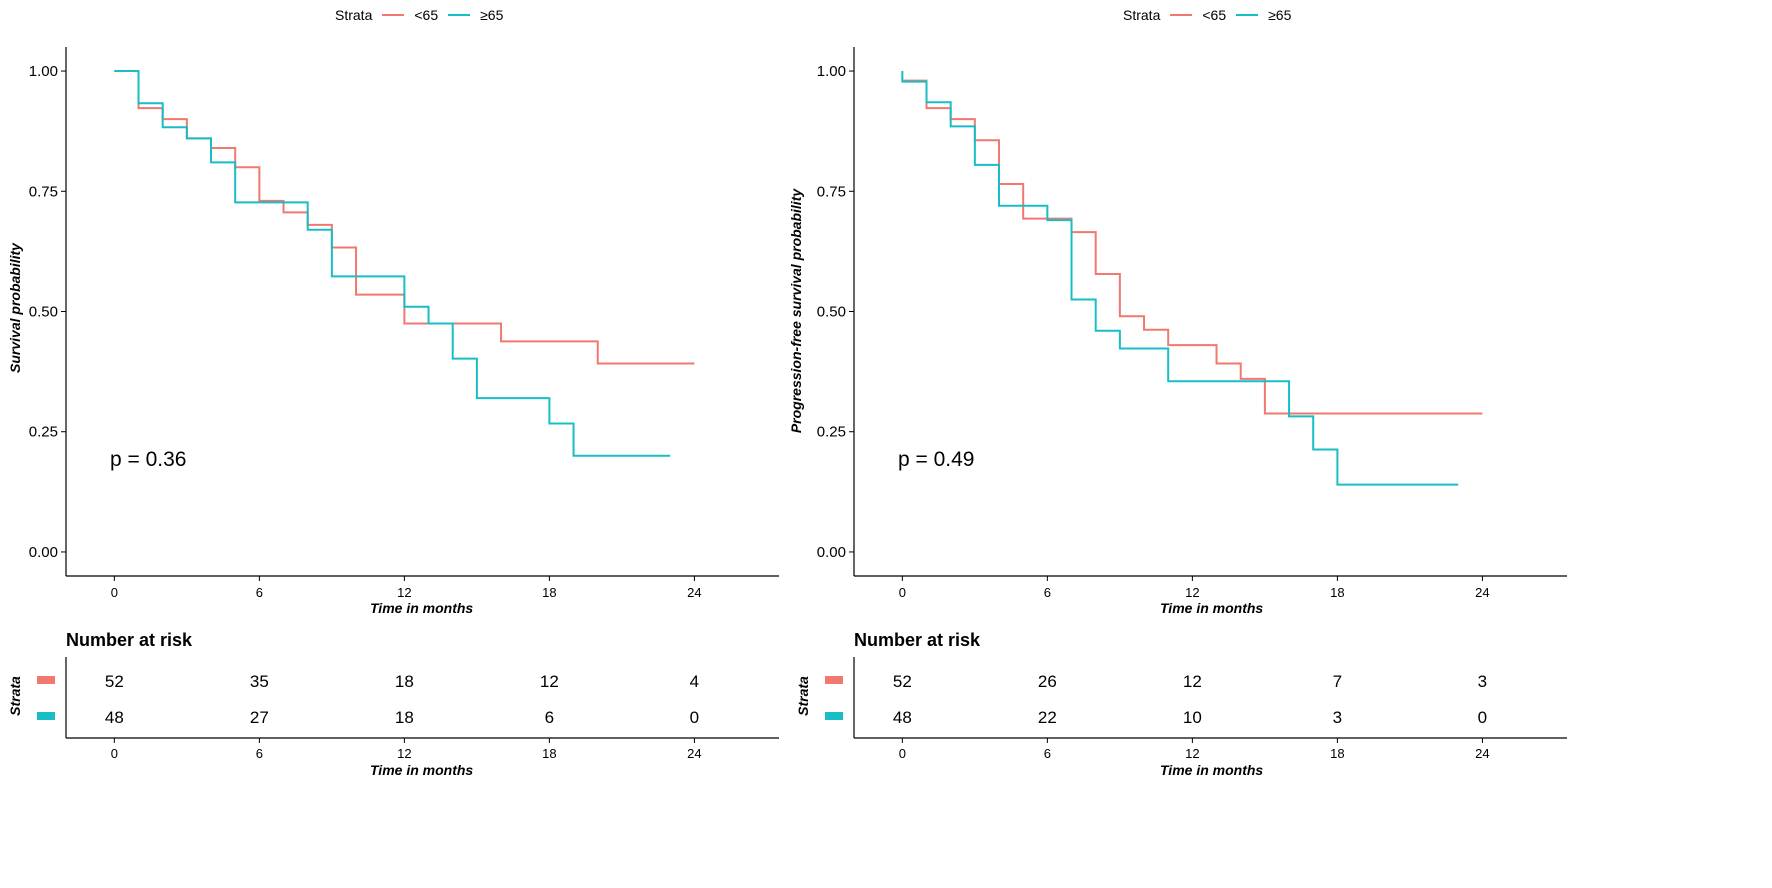  I want to click on risk-count: 7, so click(1337, 681).